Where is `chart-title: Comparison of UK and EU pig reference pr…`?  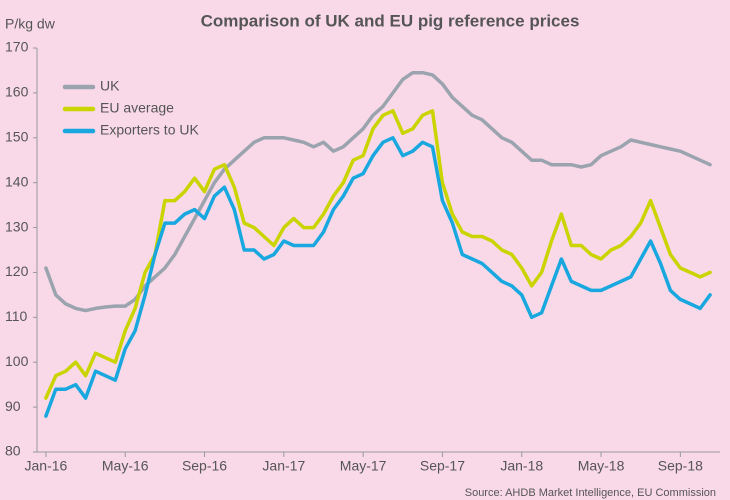
chart-title: Comparison of UK and EU pig reference pr… is located at coordinates (390, 20).